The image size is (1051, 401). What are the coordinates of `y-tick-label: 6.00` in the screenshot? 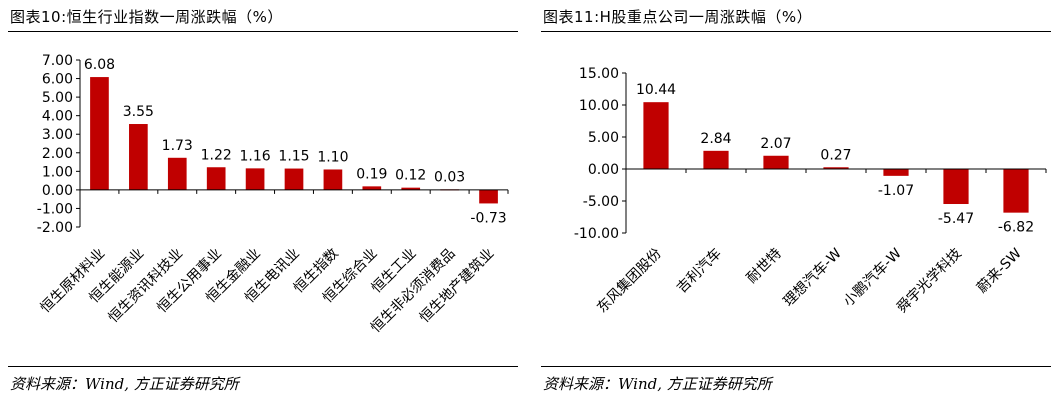 It's located at (57, 80).